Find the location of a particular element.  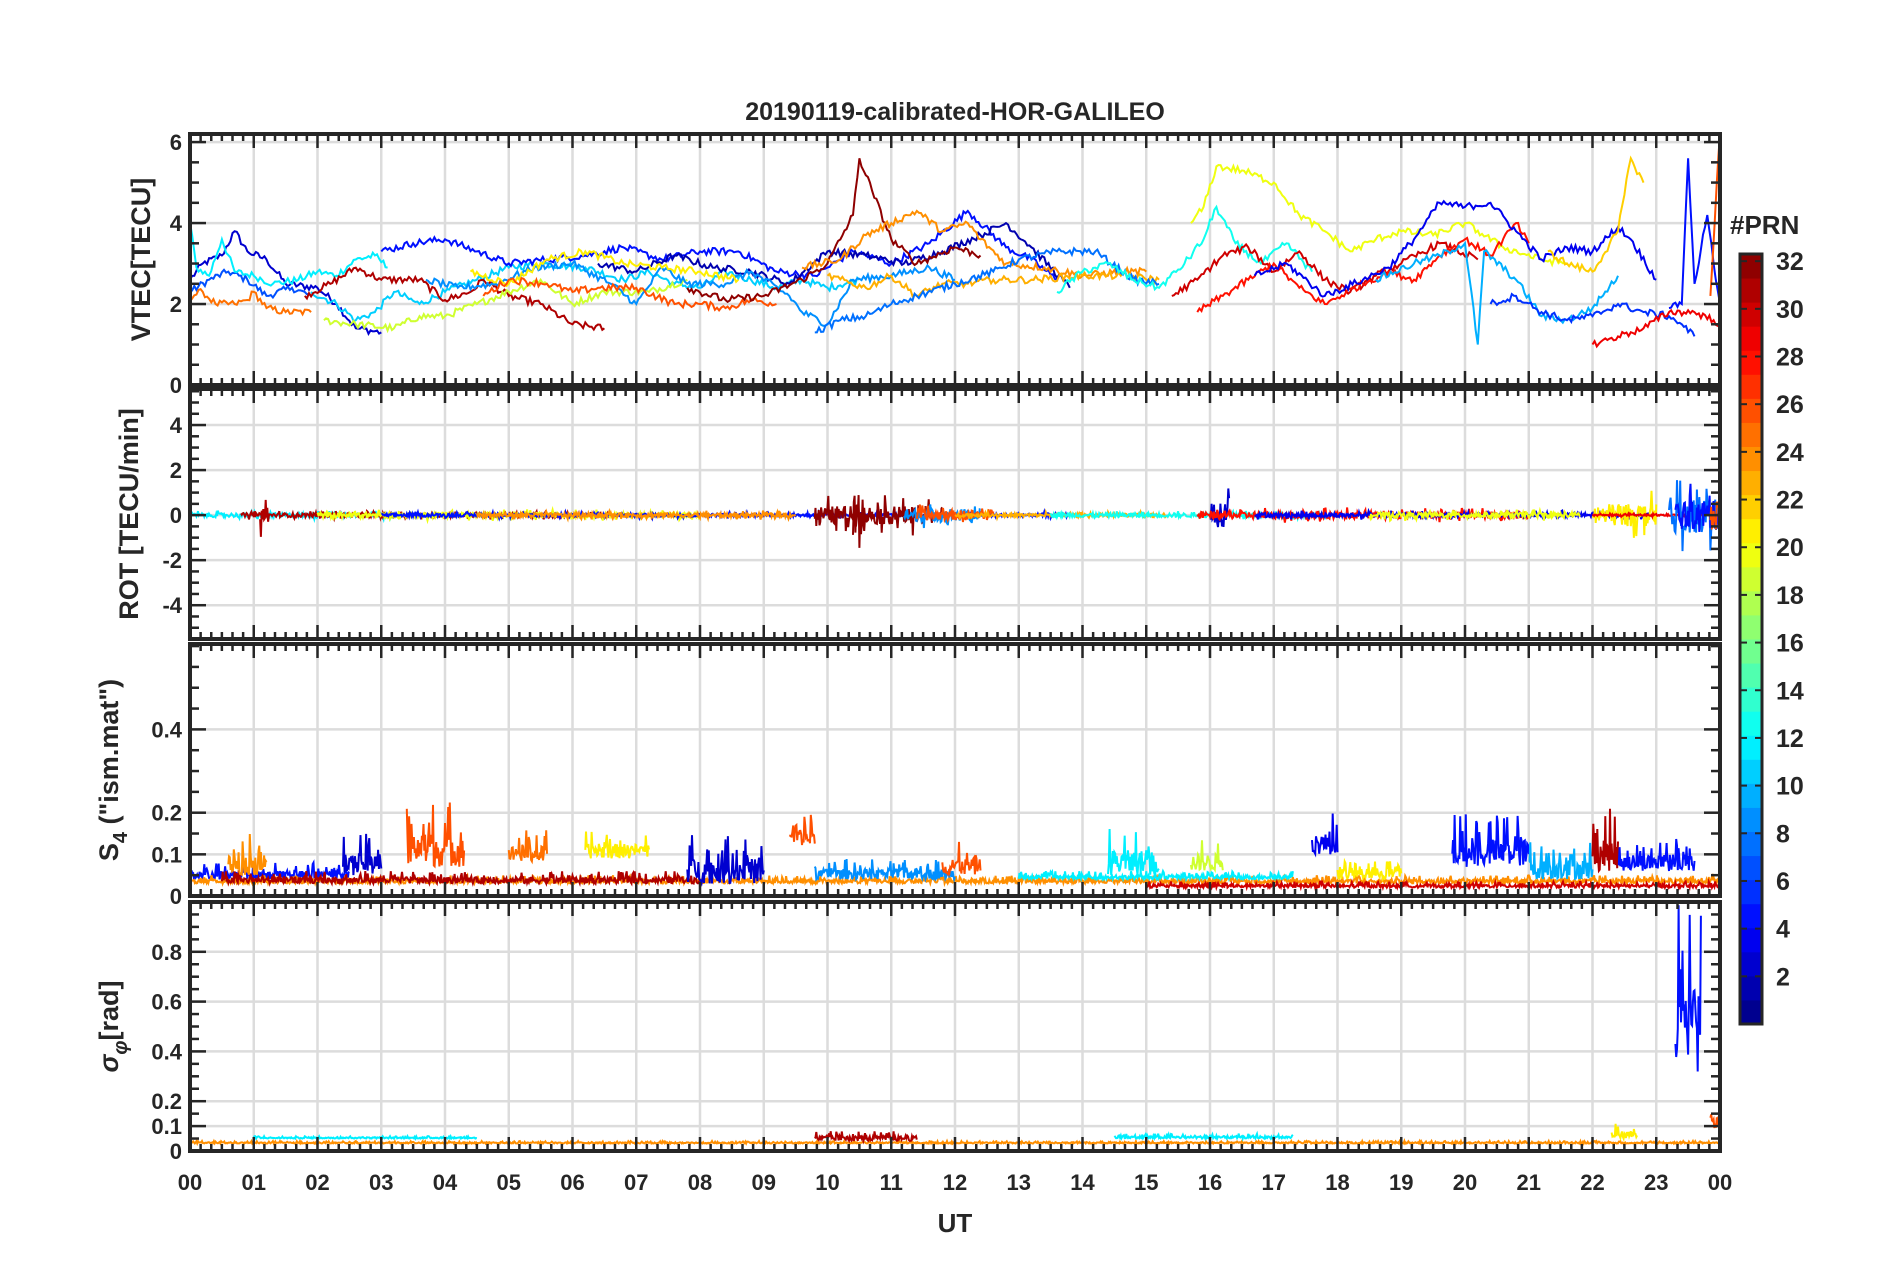

y-axis-label-sub: φ is located at coordinates (121, 1048).